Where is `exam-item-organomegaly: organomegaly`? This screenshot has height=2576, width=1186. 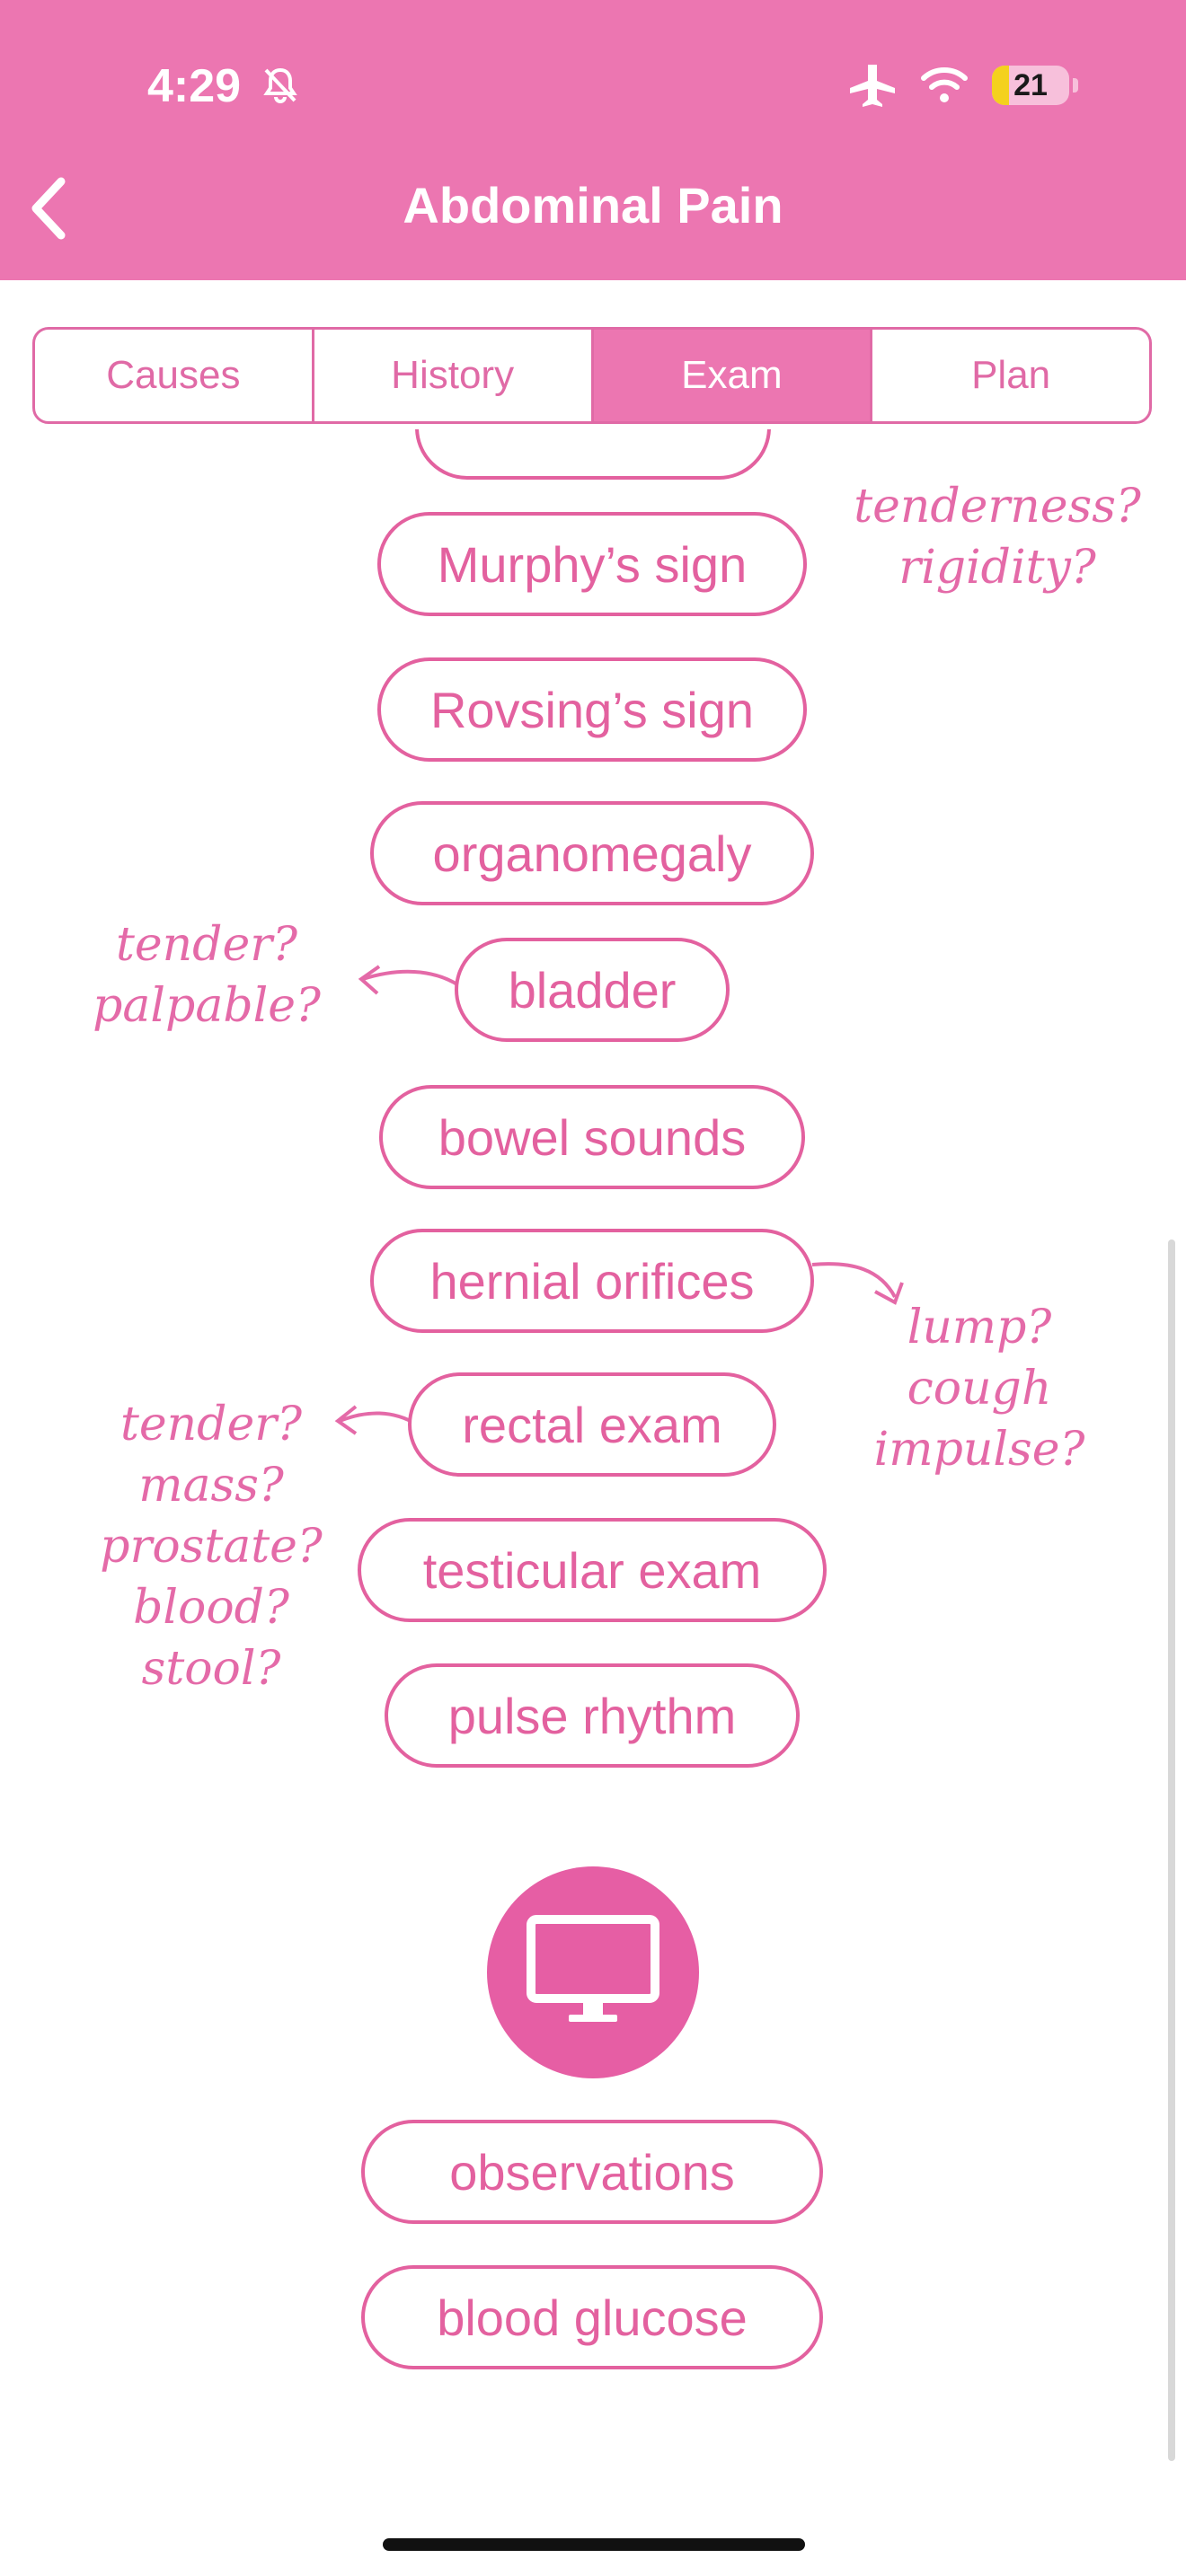
exam-item-organomegaly: organomegaly is located at coordinates (592, 853).